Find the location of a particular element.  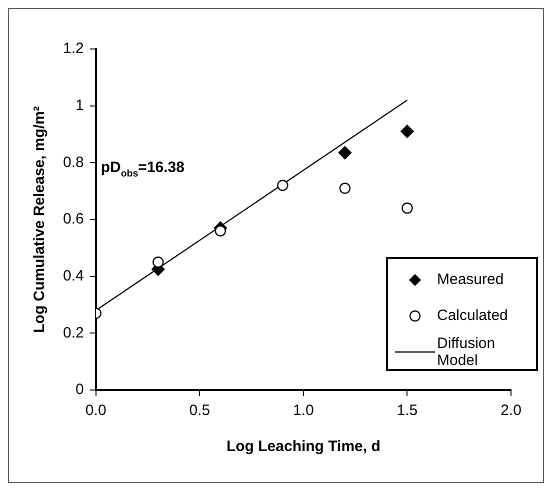

x-tick-label: 1.5 is located at coordinates (407, 411).